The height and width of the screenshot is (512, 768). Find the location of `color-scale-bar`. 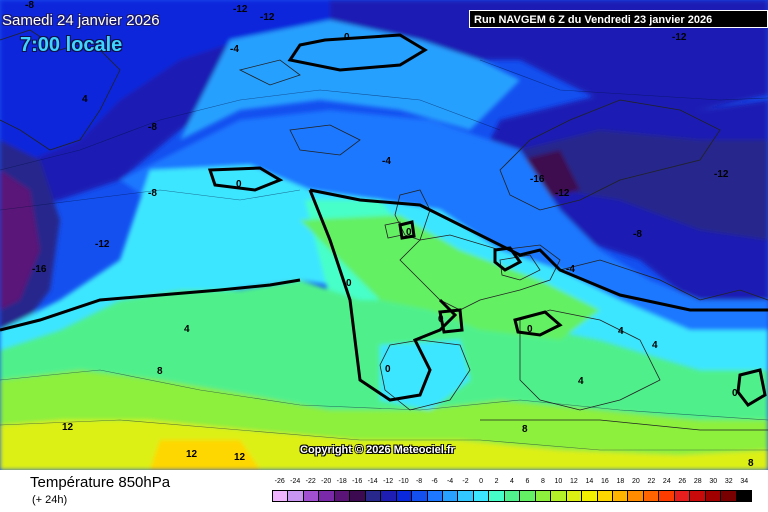

color-scale-bar is located at coordinates (512, 496).